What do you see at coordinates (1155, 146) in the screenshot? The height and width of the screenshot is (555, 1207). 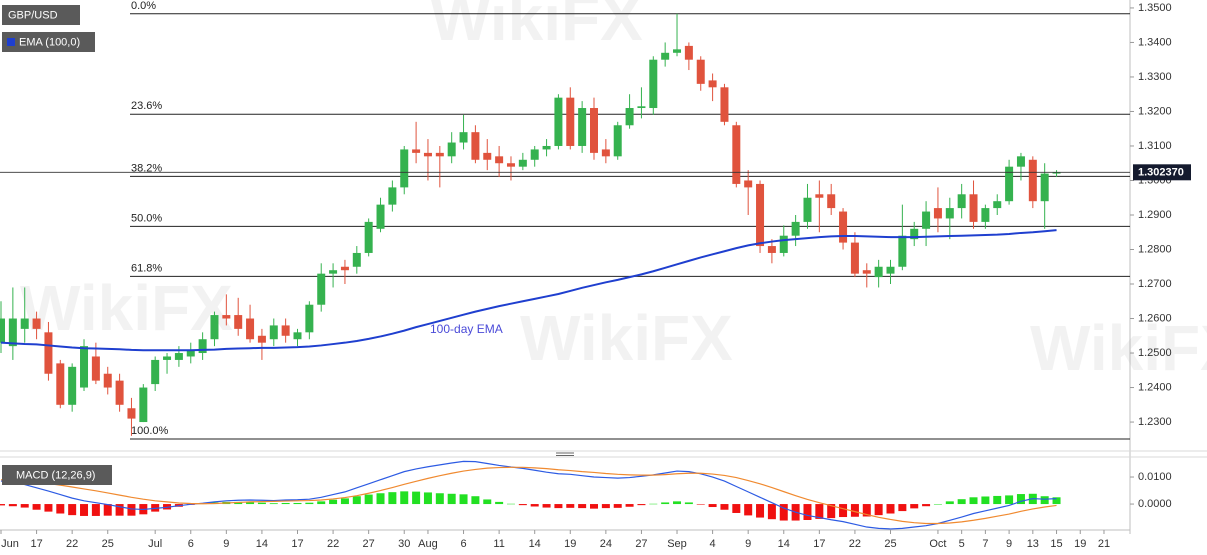 I see `y-tick-label: 1.3100` at bounding box center [1155, 146].